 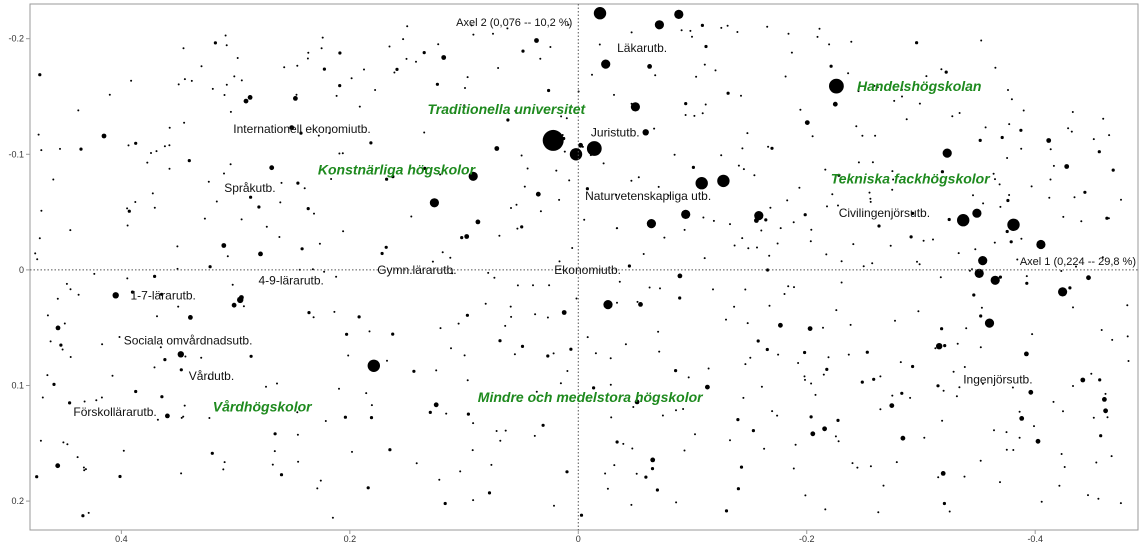 I want to click on category-label: Gymn.lärarutb., so click(x=416, y=270).